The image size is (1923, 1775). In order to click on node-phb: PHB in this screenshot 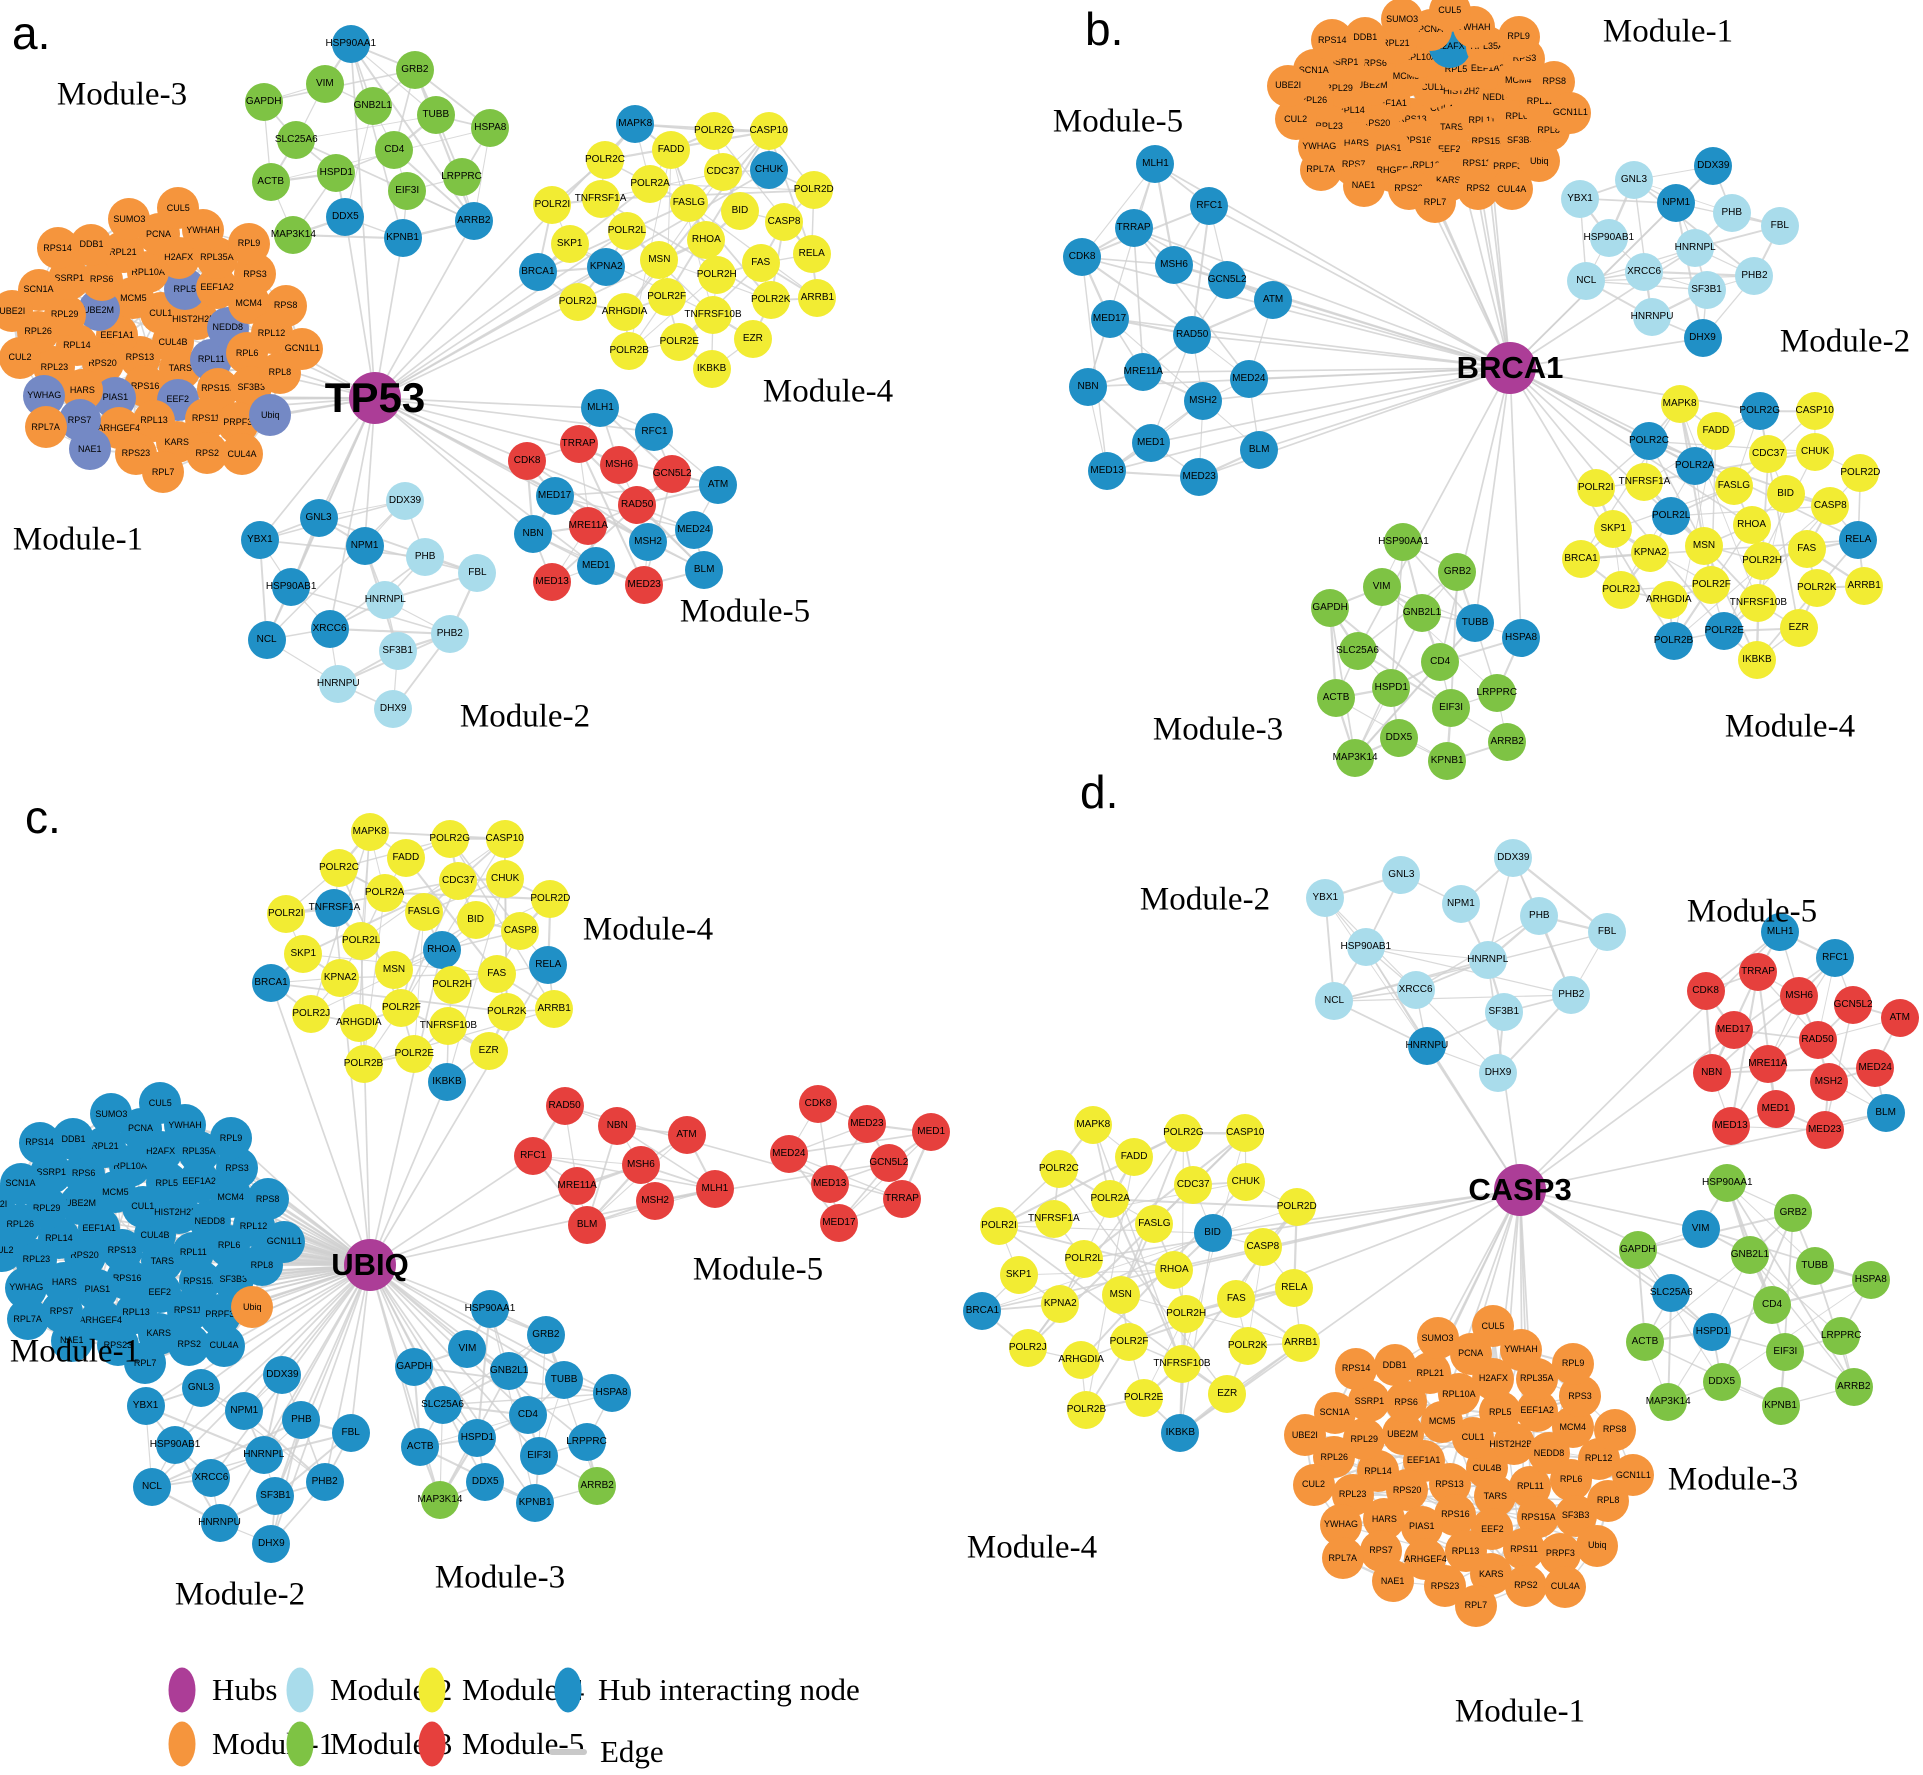, I will do `click(425, 557)`.